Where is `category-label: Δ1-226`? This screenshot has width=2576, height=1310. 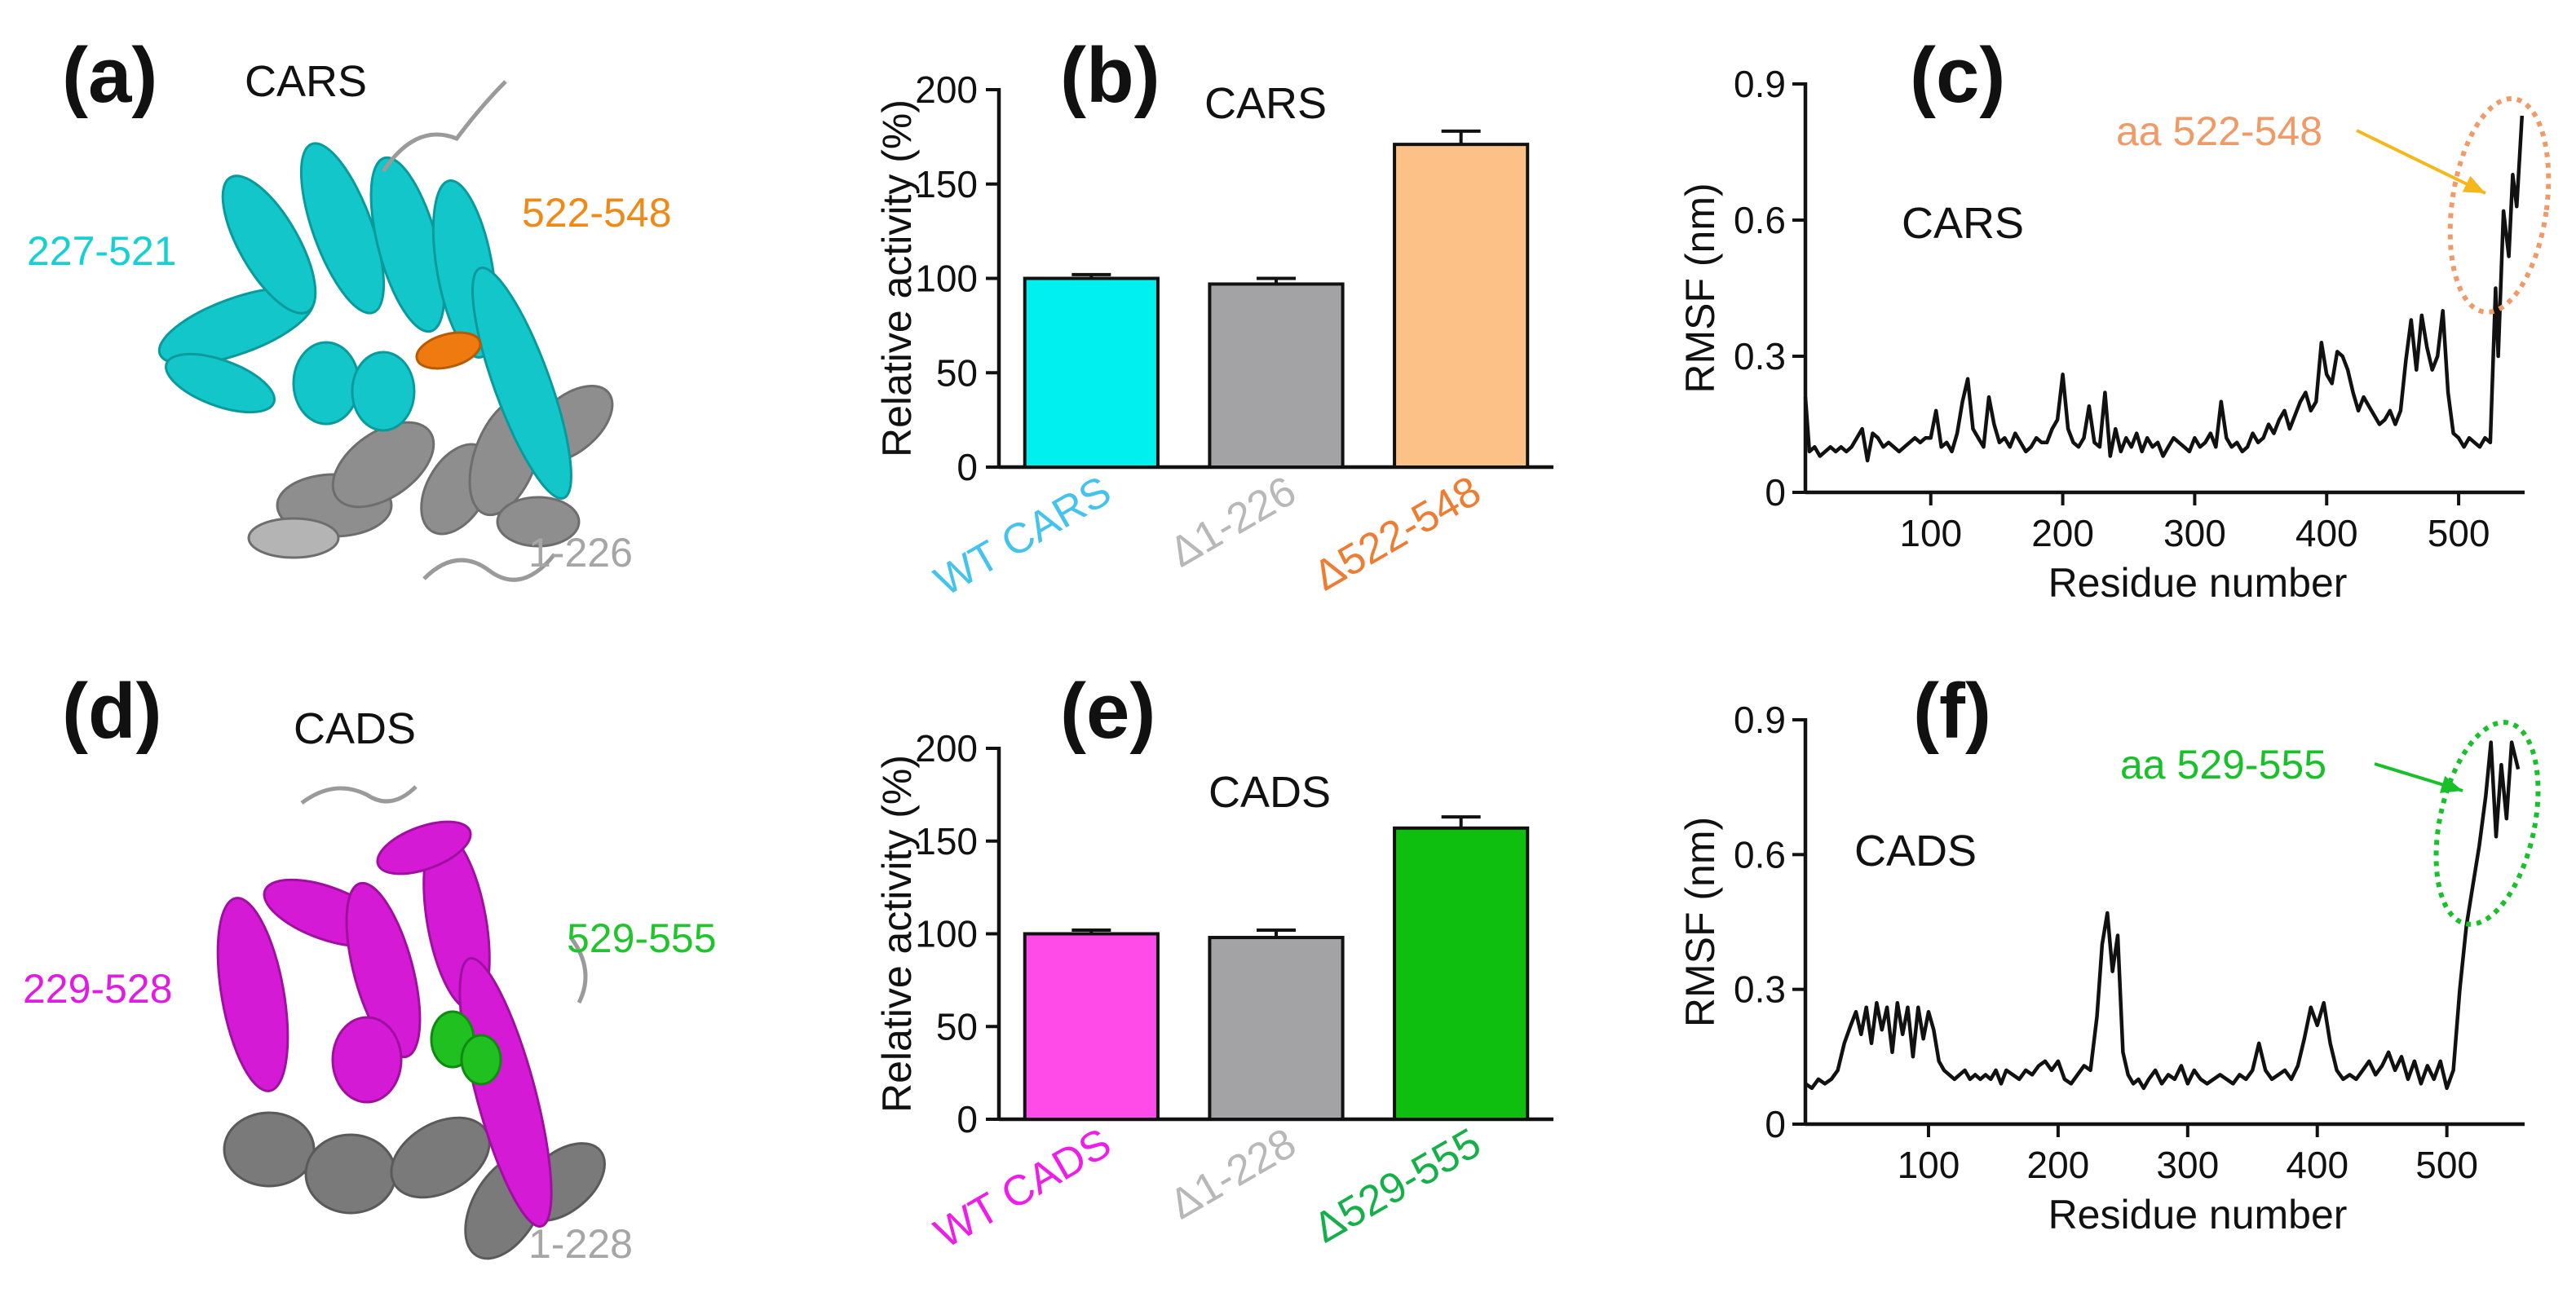 category-label: Δ1-226 is located at coordinates (1233, 521).